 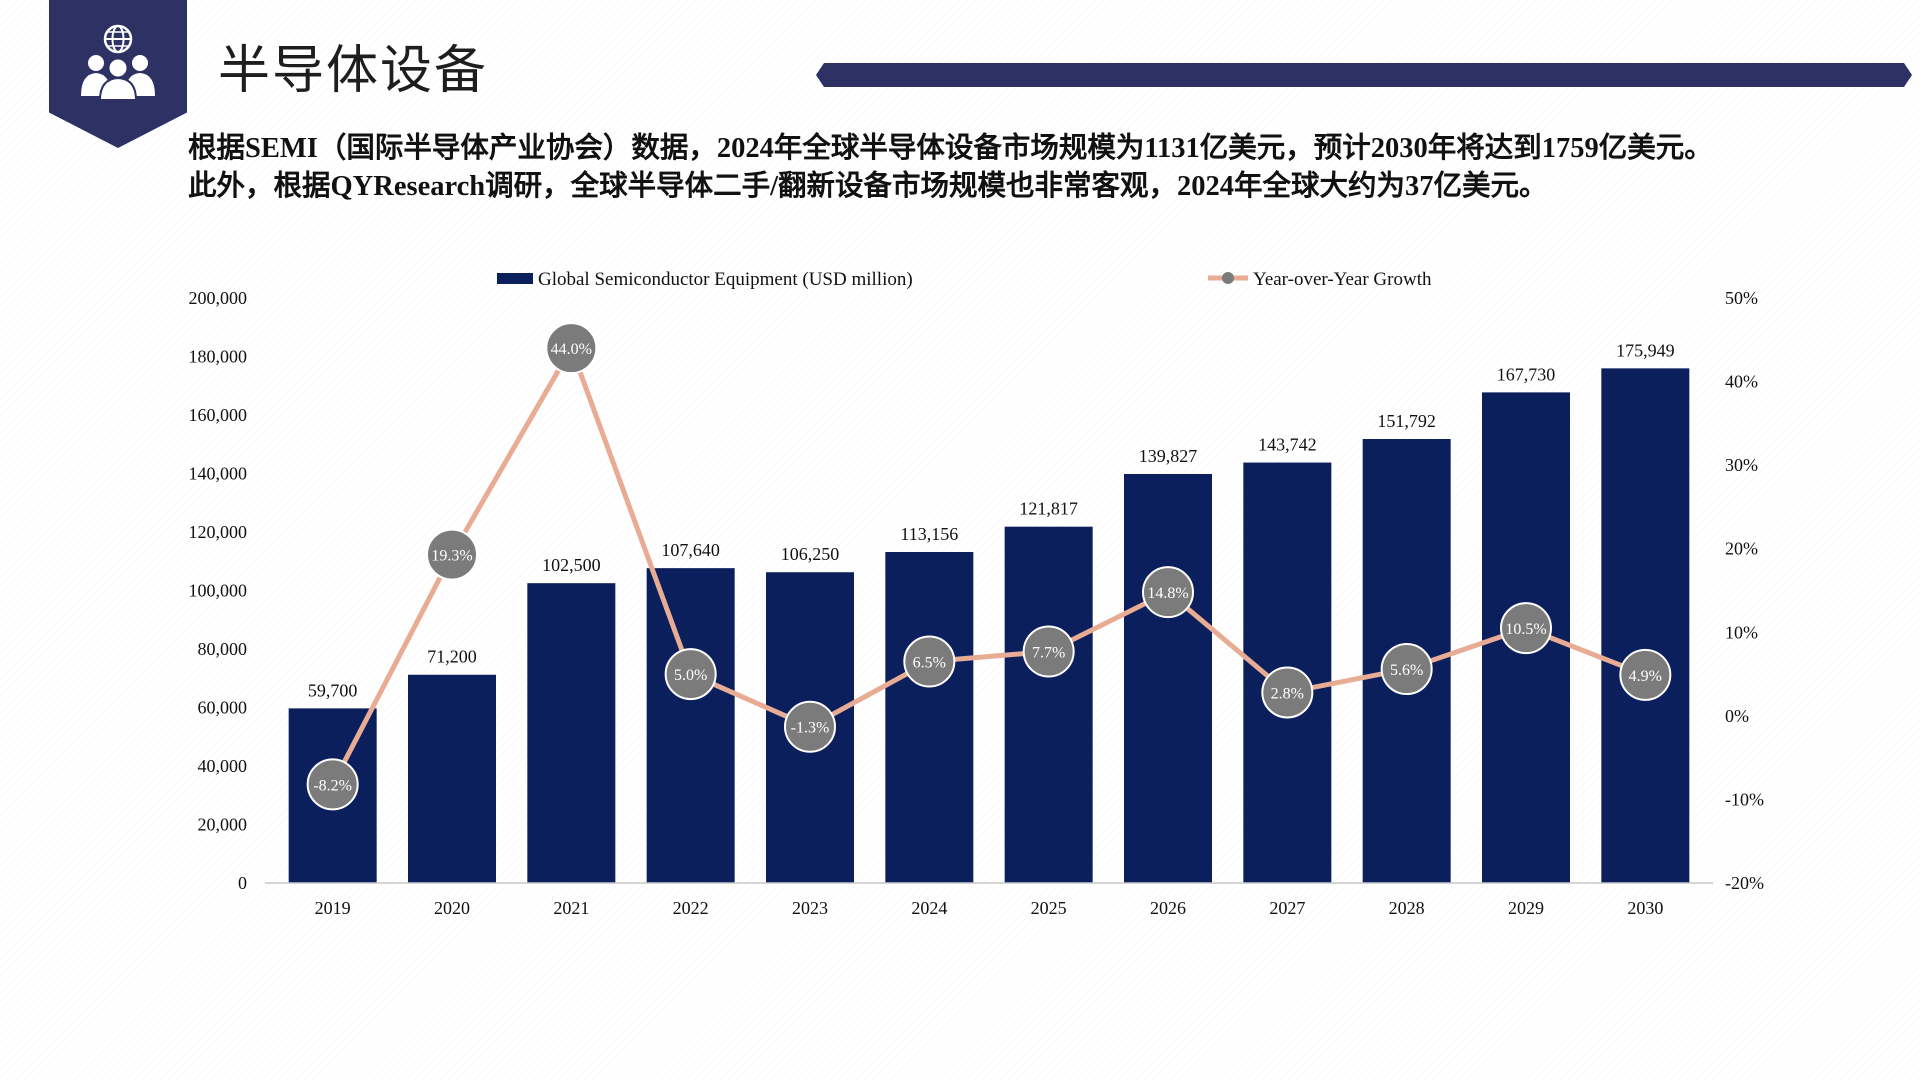 I want to click on x-axis-tick-label: 2026, so click(x=1168, y=908).